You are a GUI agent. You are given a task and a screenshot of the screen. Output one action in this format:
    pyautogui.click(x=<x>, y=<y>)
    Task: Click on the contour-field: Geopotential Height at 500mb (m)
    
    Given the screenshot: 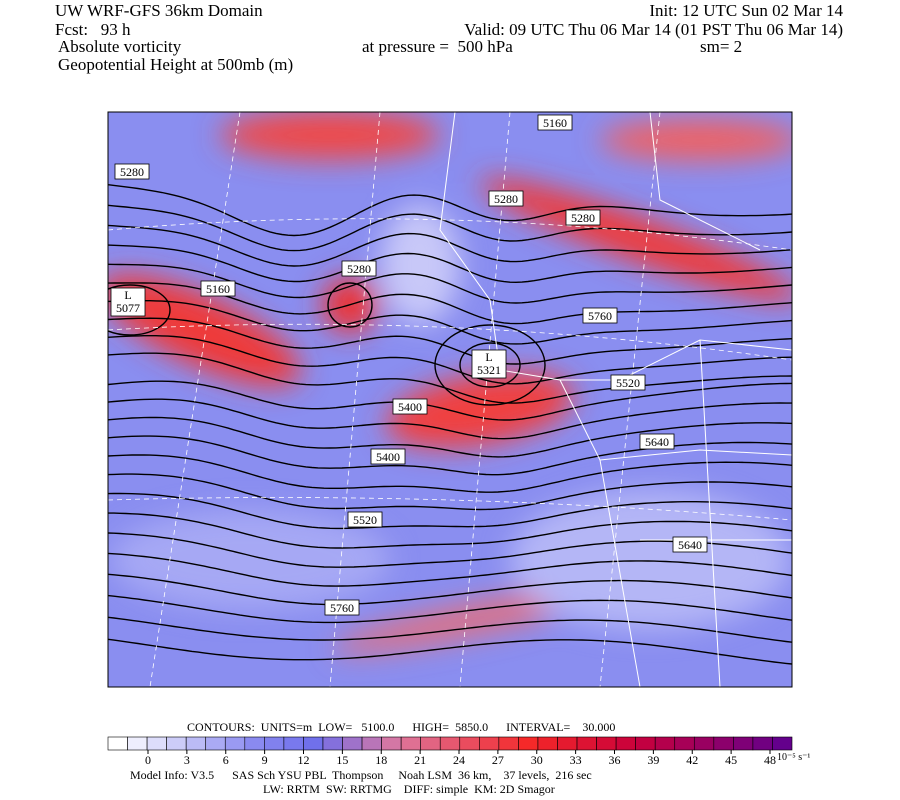 What is the action you would take?
    pyautogui.click(x=175, y=64)
    